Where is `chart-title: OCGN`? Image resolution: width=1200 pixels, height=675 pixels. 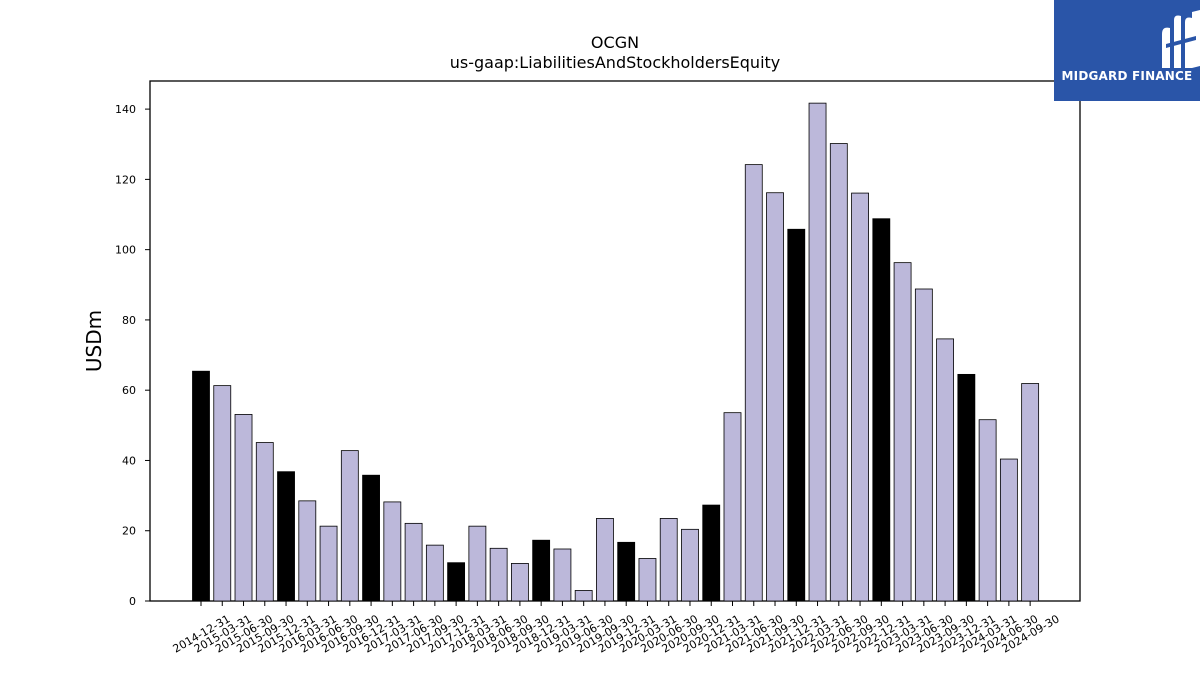
chart-title: OCGN is located at coordinates (615, 42).